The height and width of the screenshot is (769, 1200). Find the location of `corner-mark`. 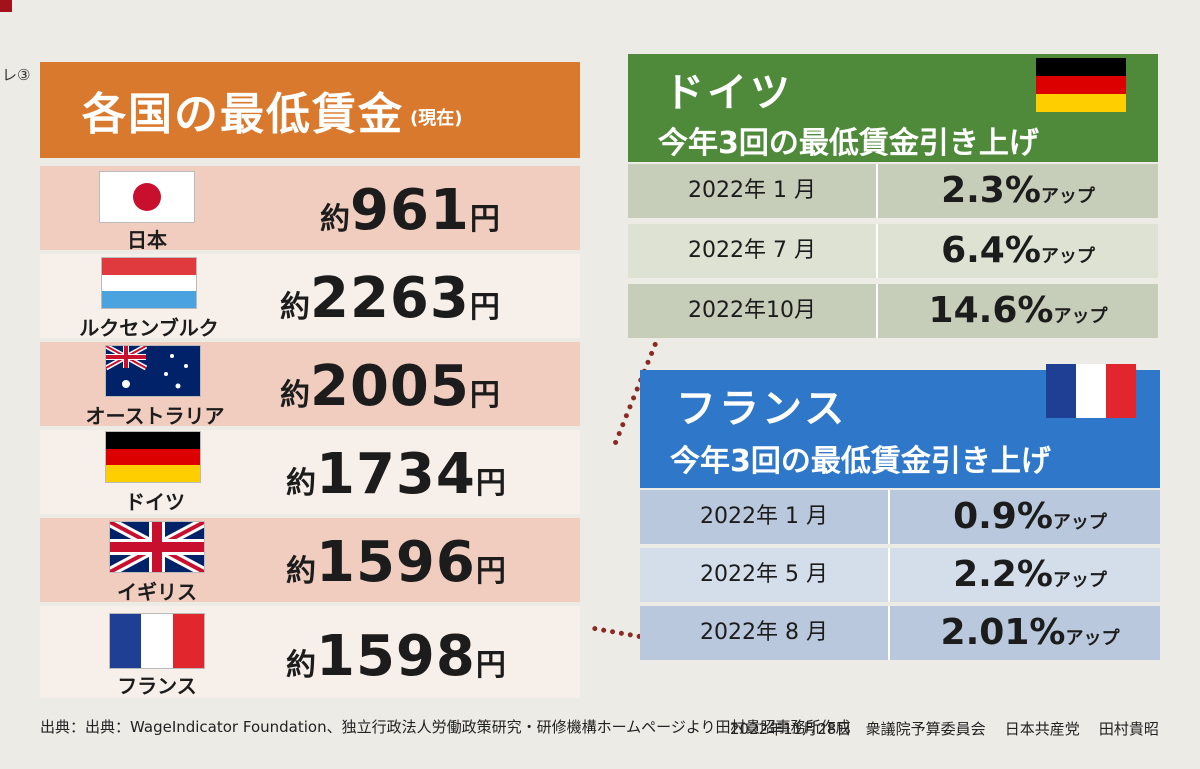

corner-mark is located at coordinates (6, 6).